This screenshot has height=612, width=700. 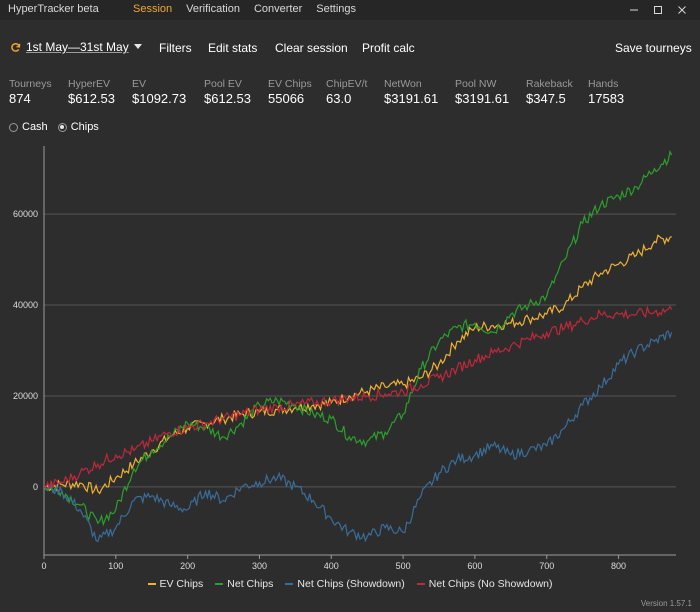 I want to click on stat-key: EV Chips, so click(x=290, y=84).